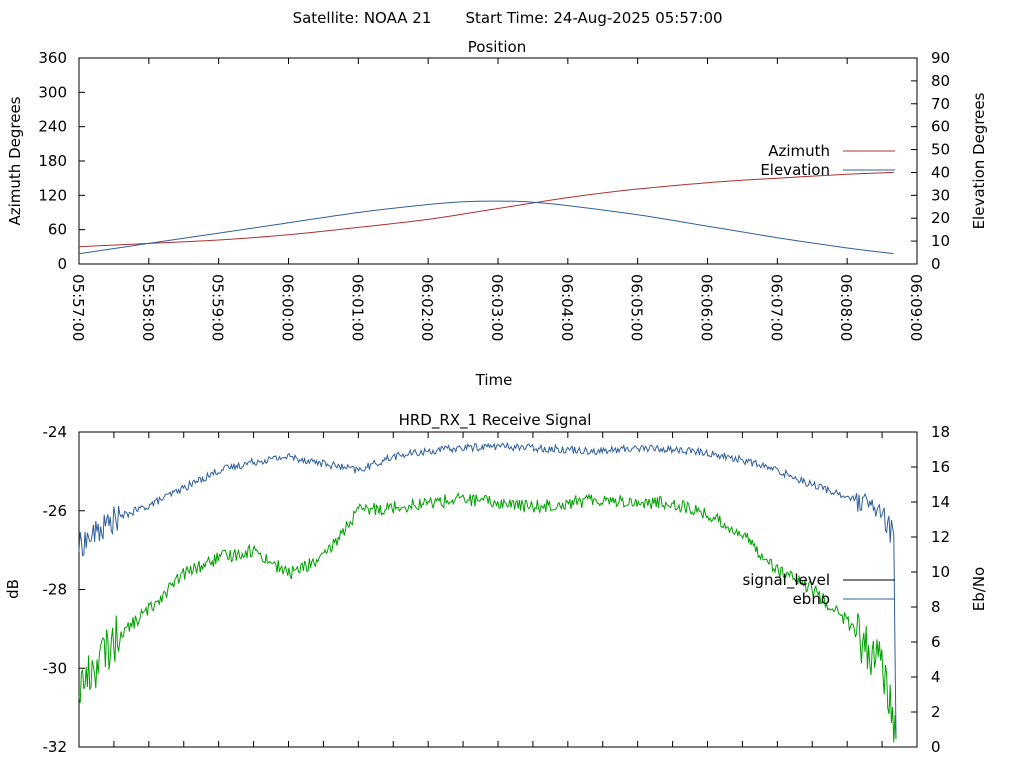 This screenshot has height=768, width=1024. I want to click on position-left-tick-label: 300, so click(52, 92).